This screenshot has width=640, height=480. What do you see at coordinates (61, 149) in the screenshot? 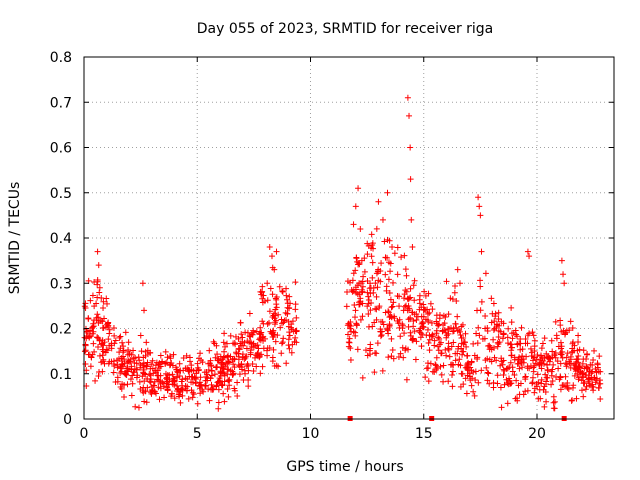
I see `y-tick-label: 0.6` at bounding box center [61, 149].